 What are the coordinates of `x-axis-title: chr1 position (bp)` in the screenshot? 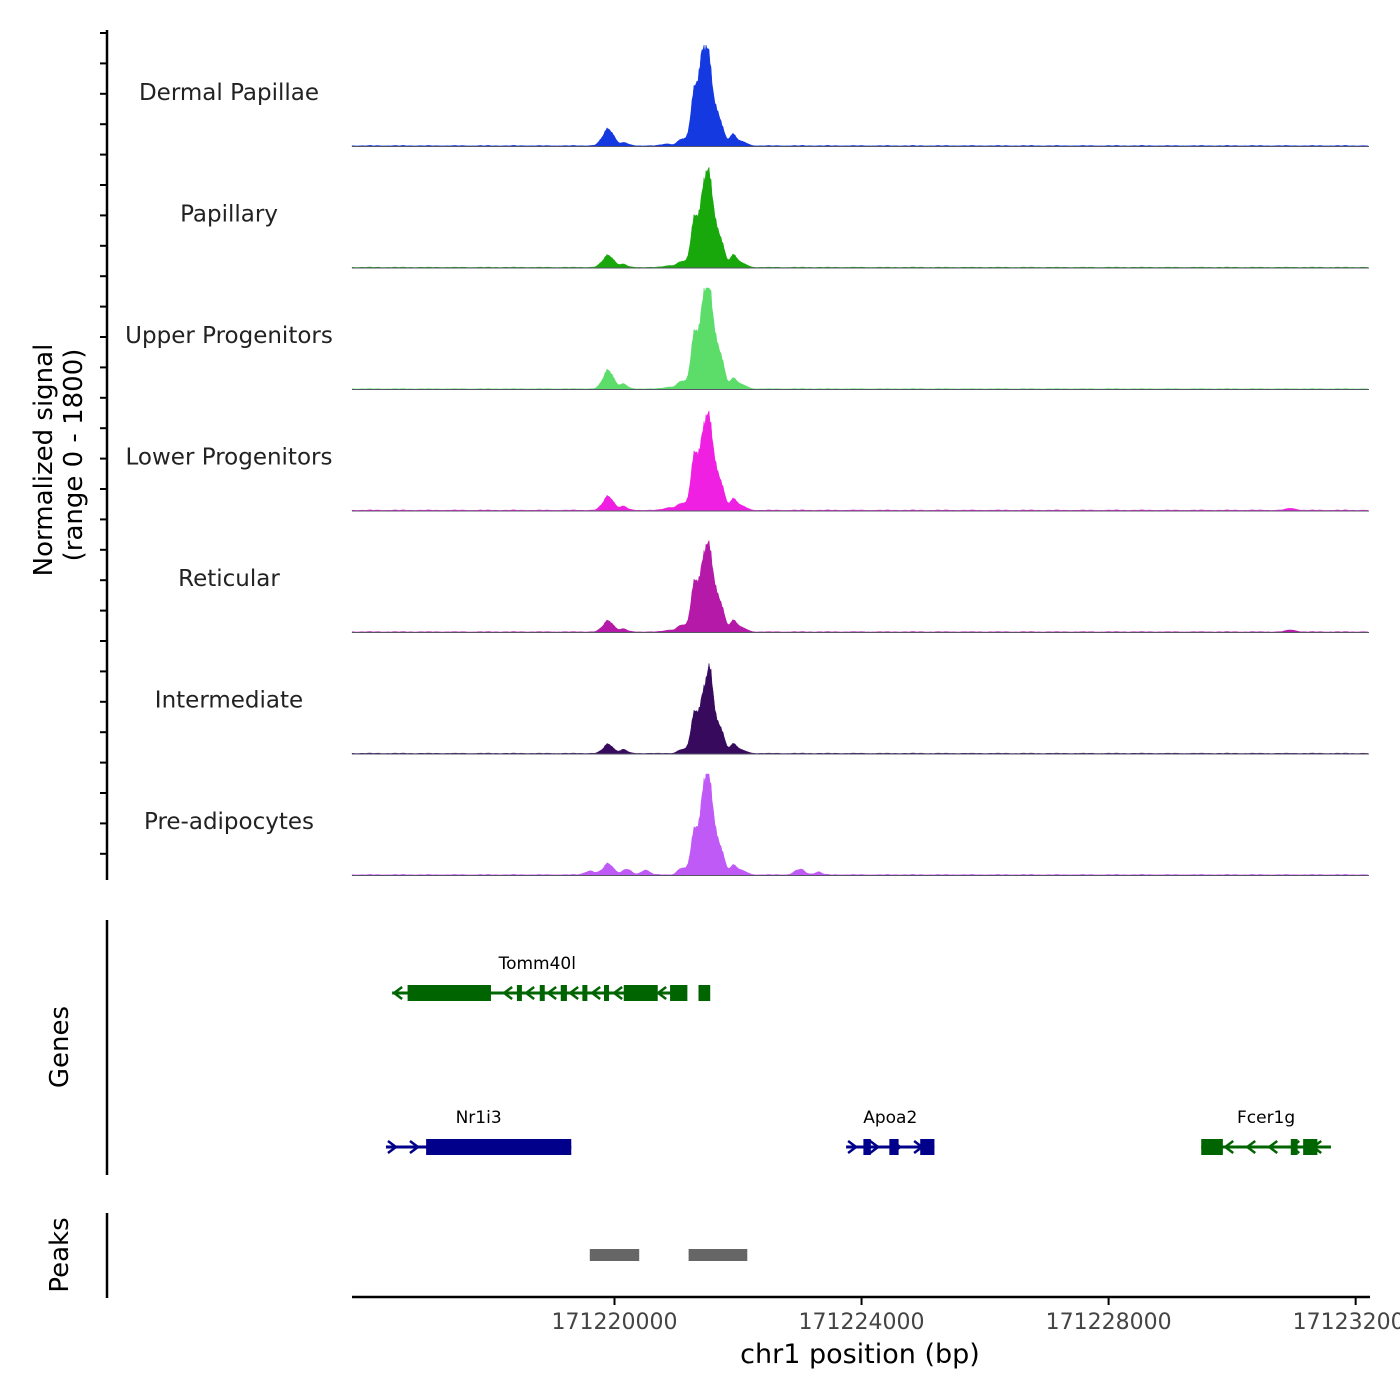 It's located at (860, 1354).